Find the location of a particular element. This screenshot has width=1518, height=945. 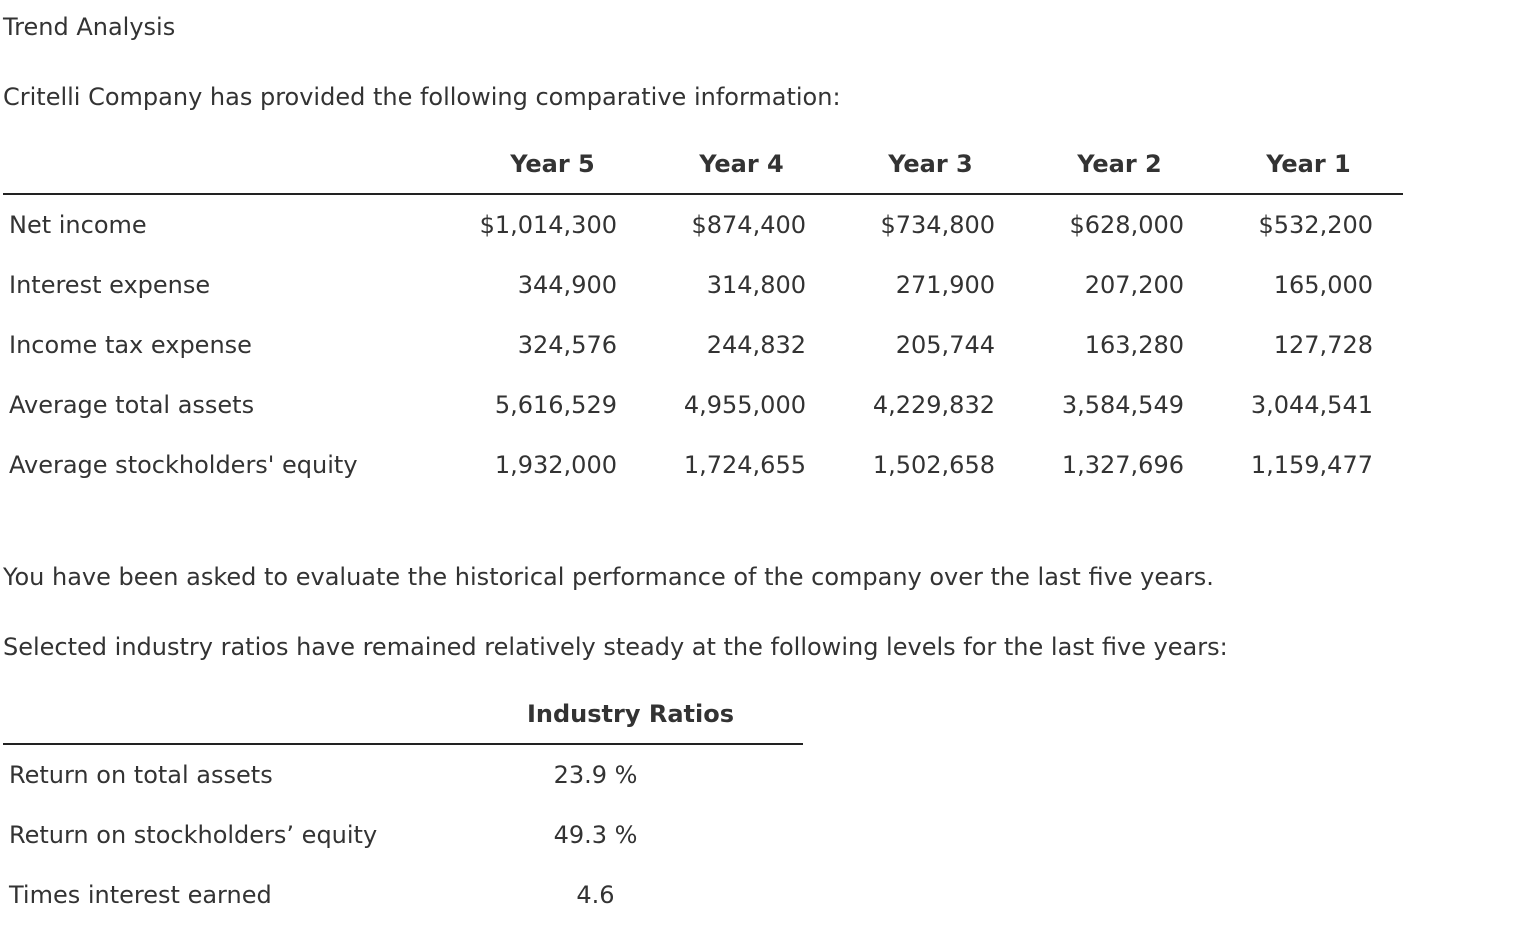

ratio-header-row: Industry Ratios is located at coordinates (403, 714).